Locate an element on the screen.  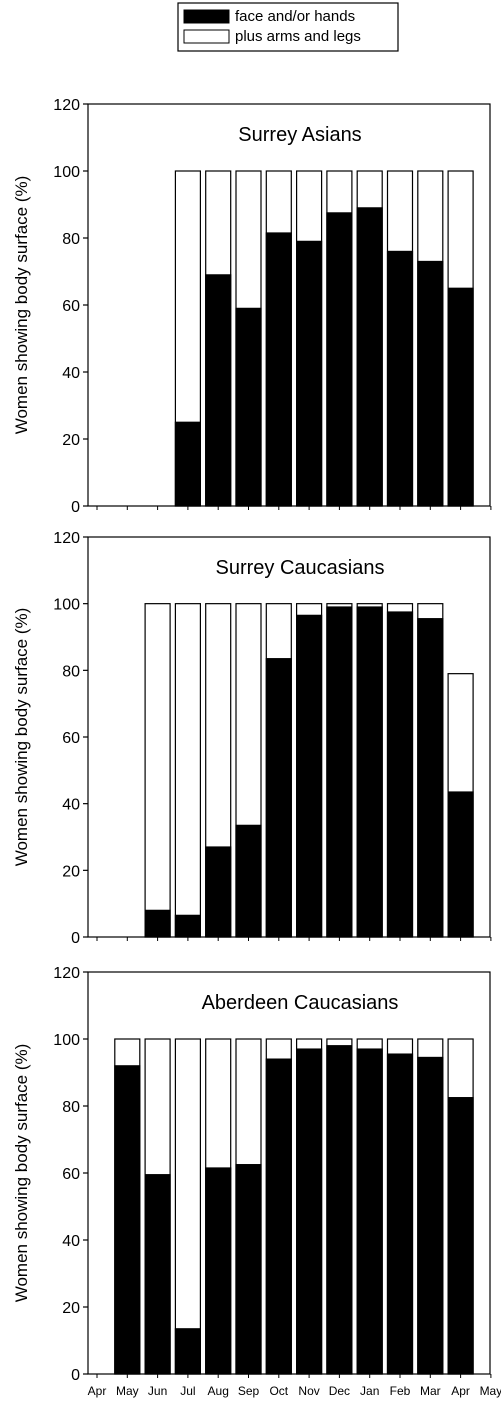
legend: face and/or hands plus arms and legs is located at coordinates (288, 27).